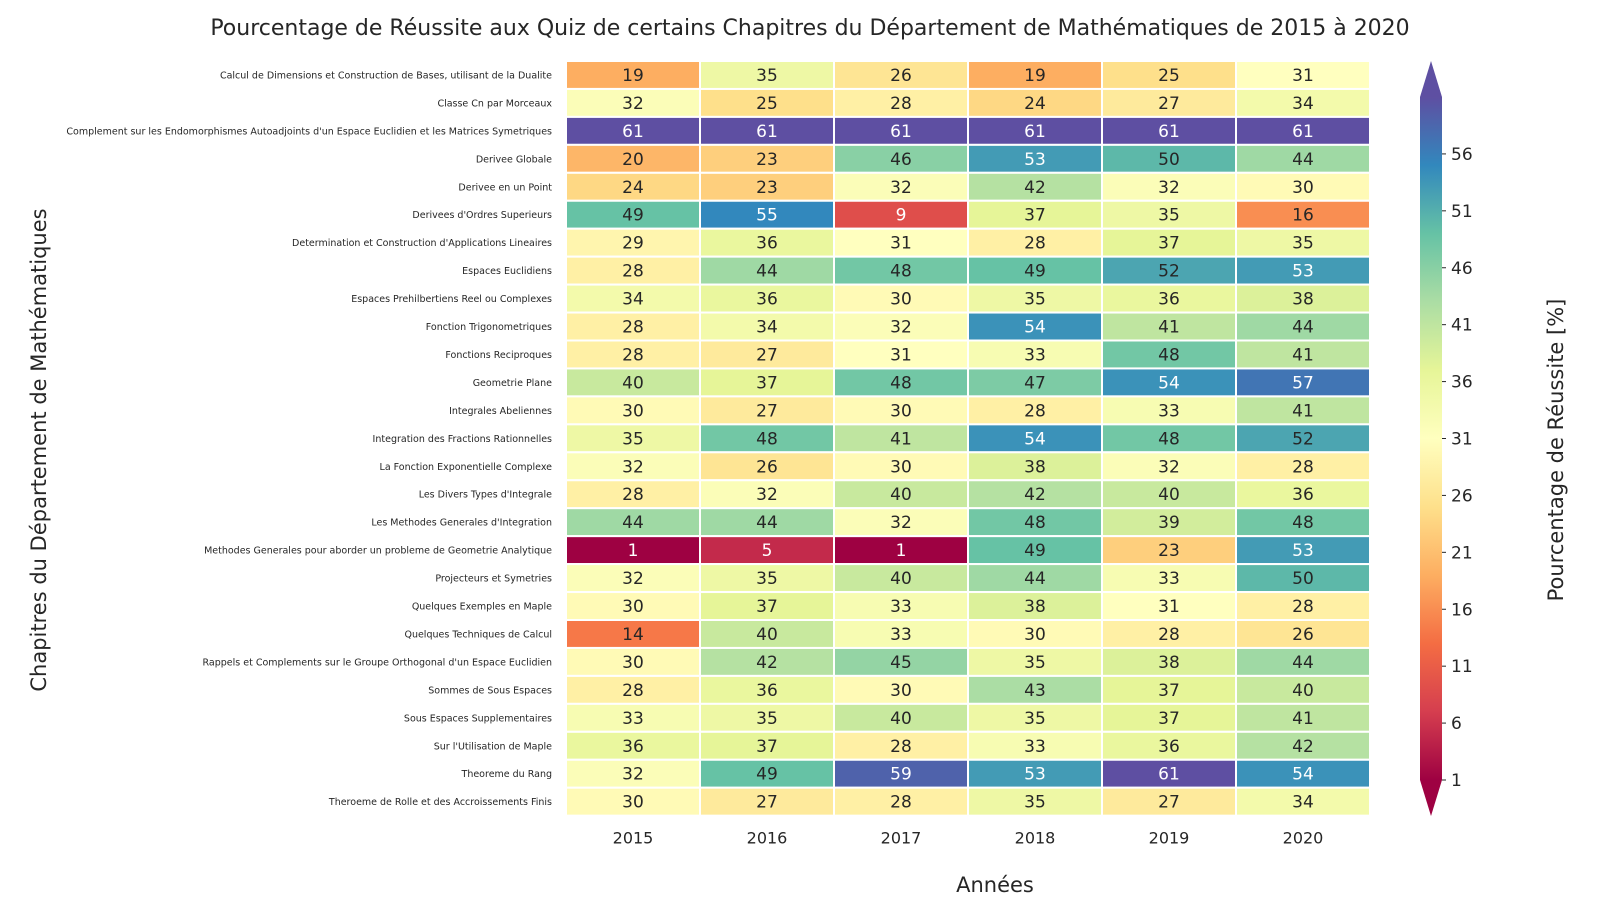 This screenshot has width=1600, height=900. Describe the element at coordinates (633, 244) in the screenshot. I see `cell-value-label: 29` at that location.